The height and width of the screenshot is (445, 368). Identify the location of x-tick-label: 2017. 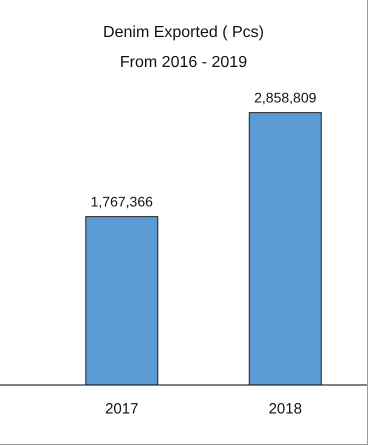
(121, 409).